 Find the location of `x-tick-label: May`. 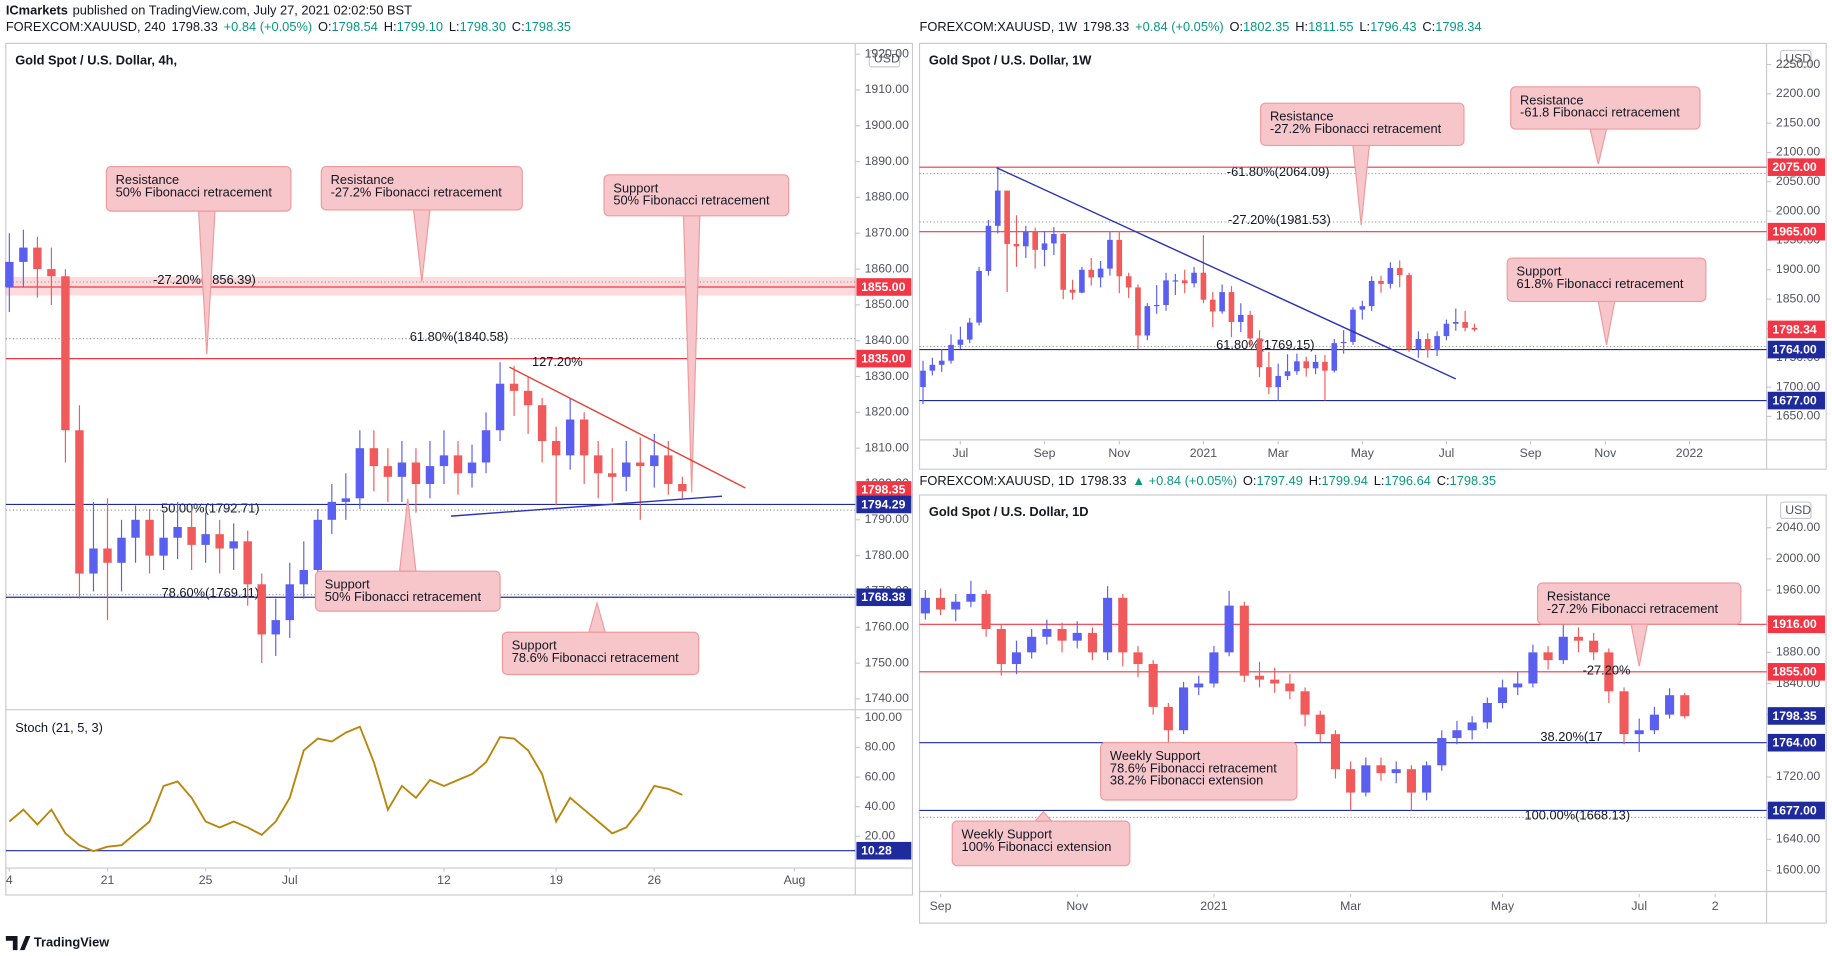

x-tick-label: May is located at coordinates (1503, 906).